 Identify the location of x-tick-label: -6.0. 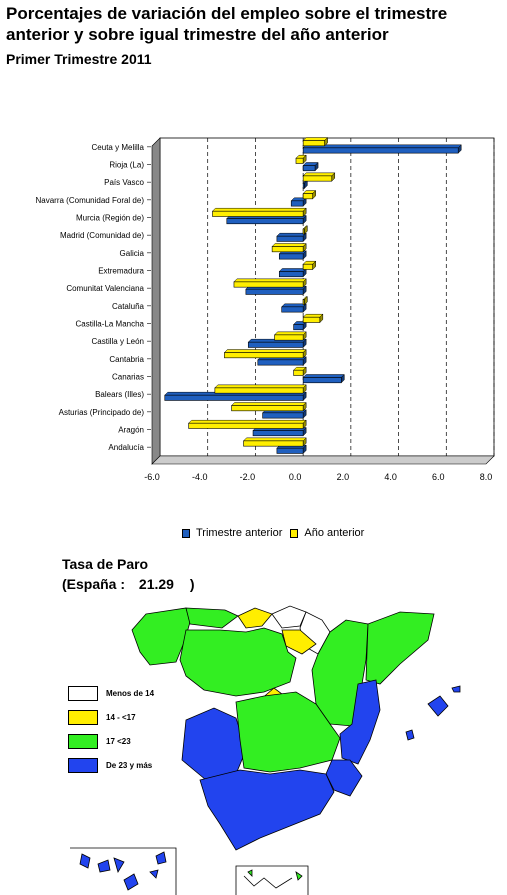
(152, 477).